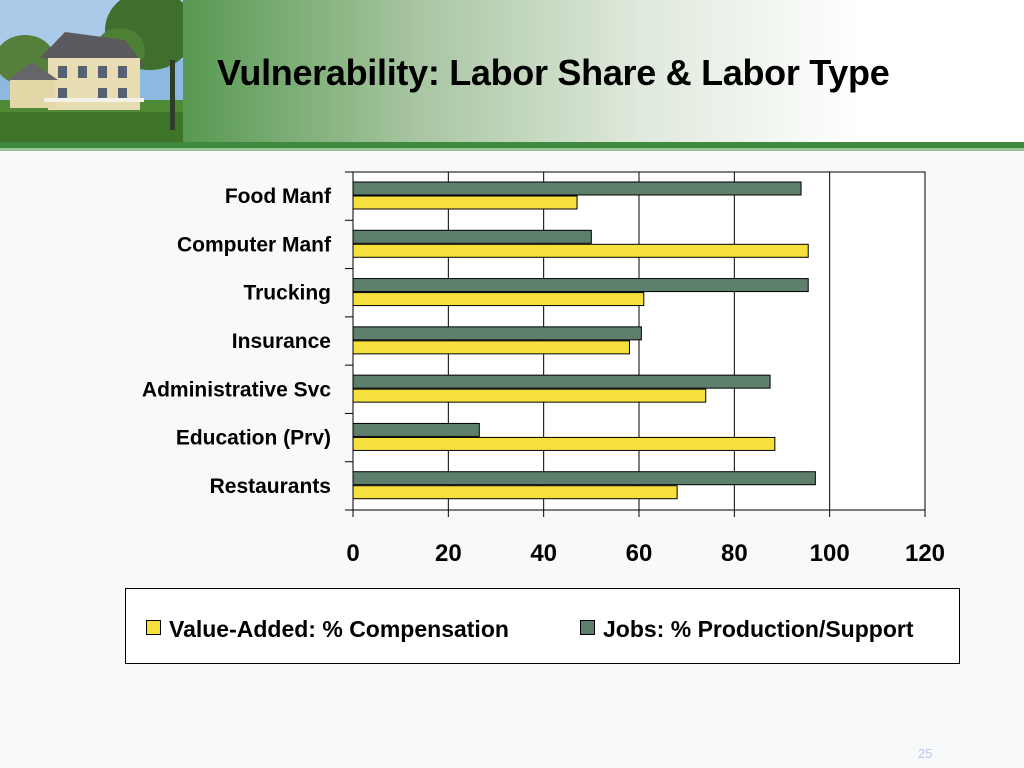  What do you see at coordinates (925, 553) in the screenshot?
I see `x-tick-label: 120` at bounding box center [925, 553].